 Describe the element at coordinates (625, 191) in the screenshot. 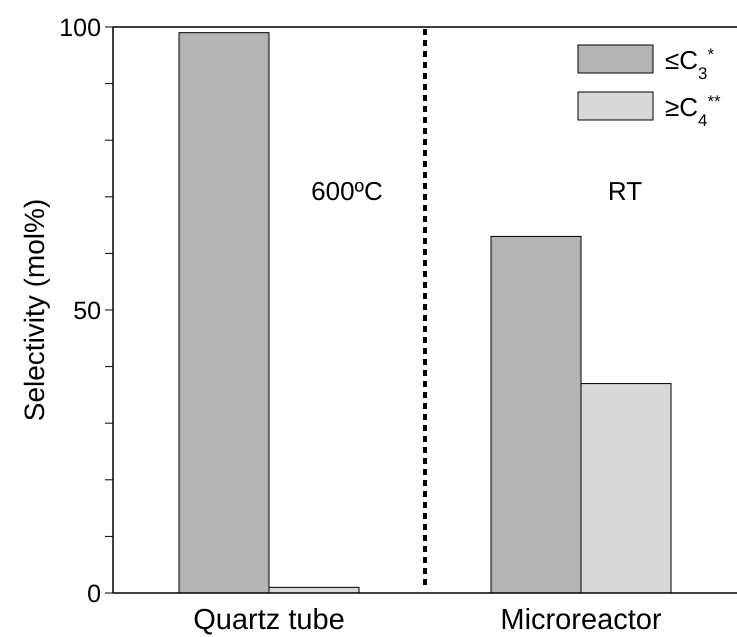

I see `annotation: RT` at that location.